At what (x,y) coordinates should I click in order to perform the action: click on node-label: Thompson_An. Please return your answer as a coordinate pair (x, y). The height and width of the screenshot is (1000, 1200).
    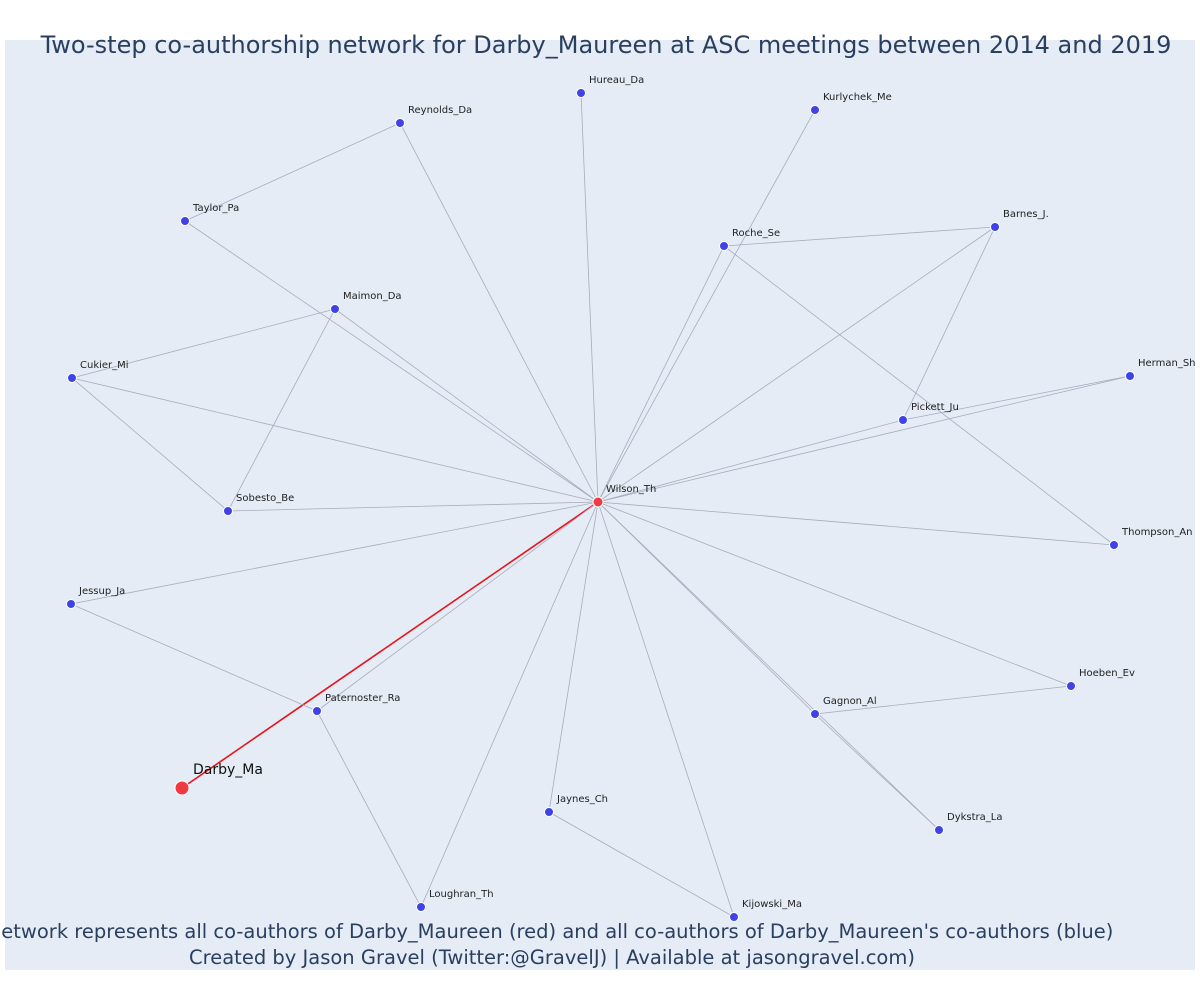
    Looking at the image, I should click on (1157, 532).